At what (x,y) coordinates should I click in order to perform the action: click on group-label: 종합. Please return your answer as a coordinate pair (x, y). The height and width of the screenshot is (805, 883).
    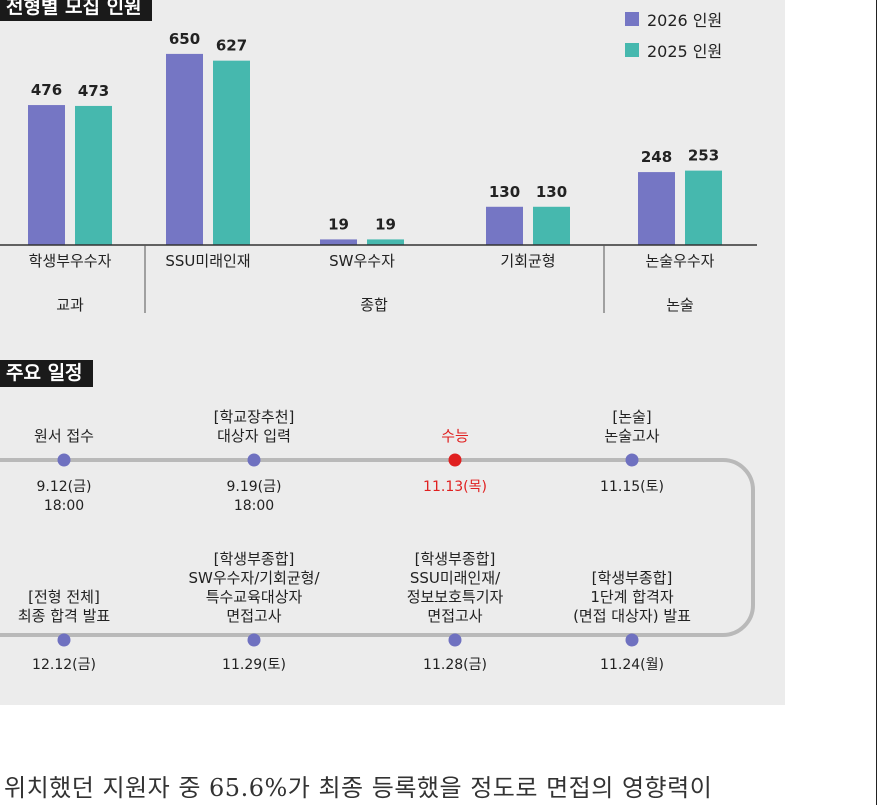
    Looking at the image, I should click on (374, 305).